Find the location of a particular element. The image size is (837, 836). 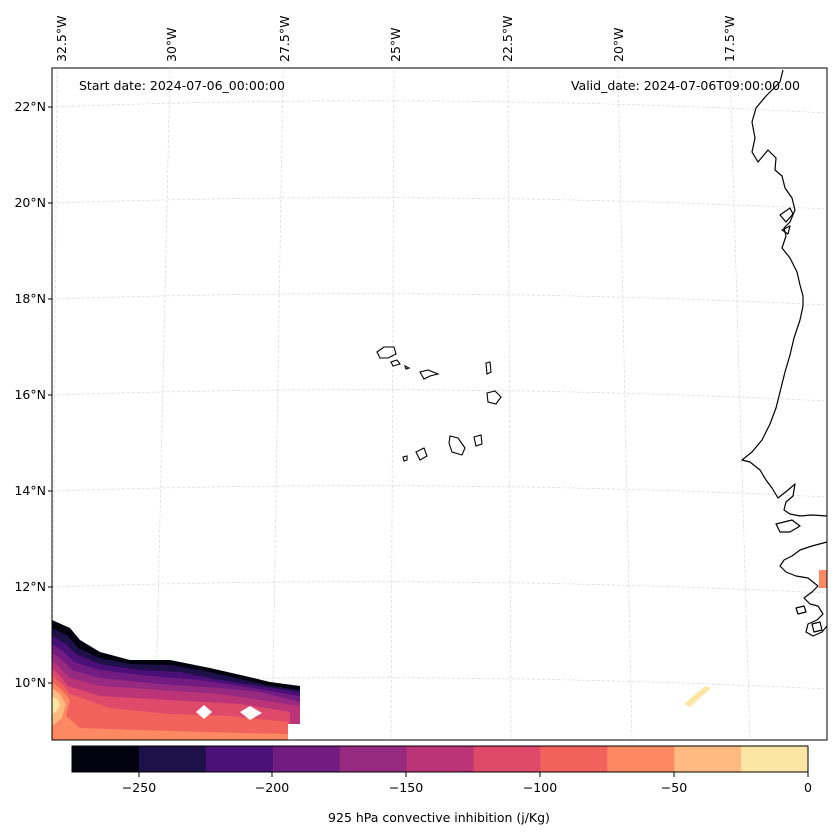

colorbar-frame is located at coordinates (440, 759).